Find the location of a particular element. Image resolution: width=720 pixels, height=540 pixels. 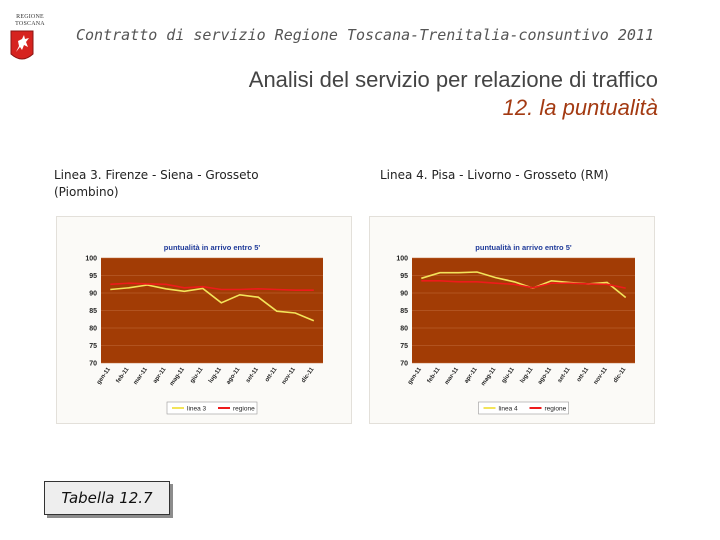

table-label: Tabella 12.7 is located at coordinates (107, 498).